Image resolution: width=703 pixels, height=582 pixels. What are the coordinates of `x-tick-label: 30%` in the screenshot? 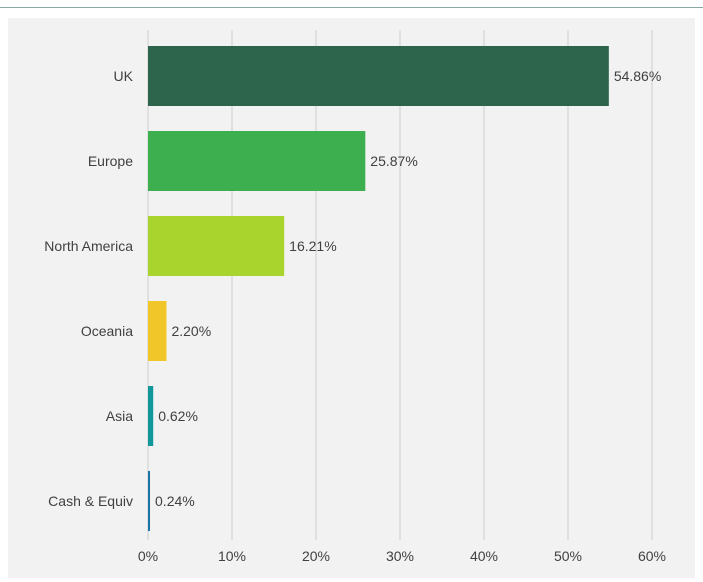 It's located at (400, 556).